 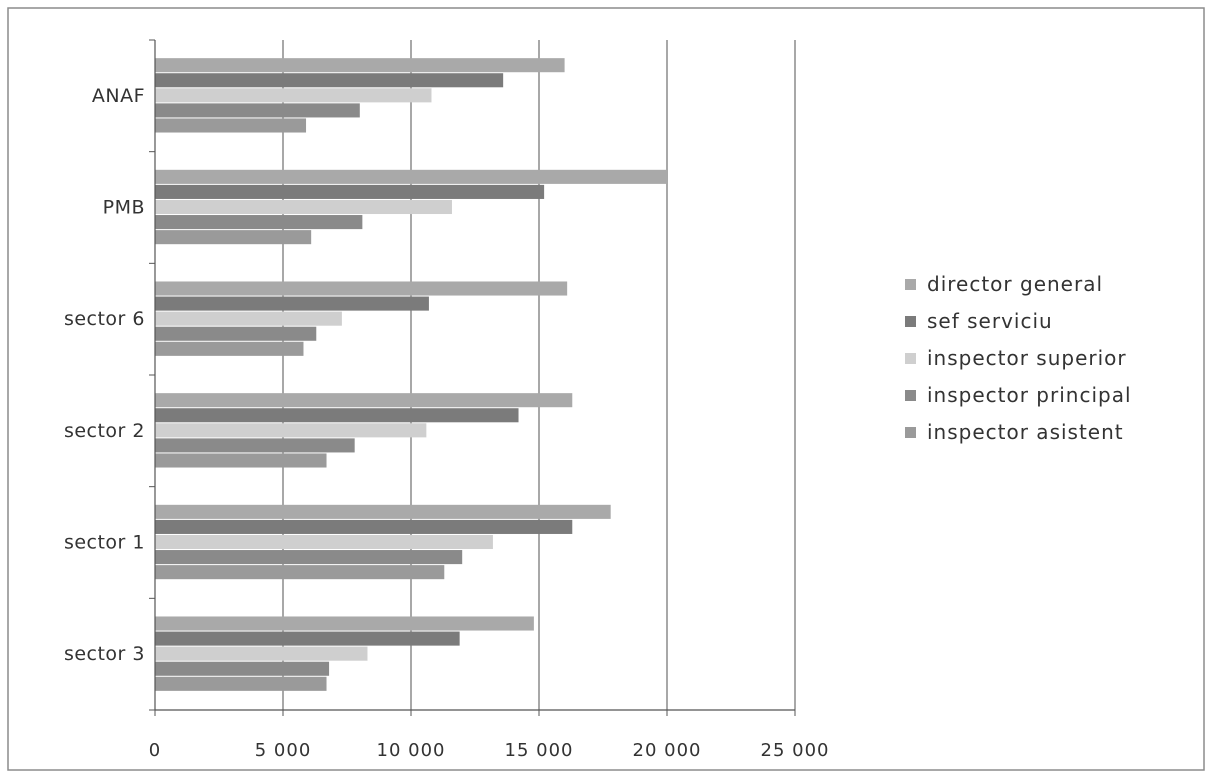 I want to click on x-tick-label: 15 000, so click(x=539, y=750).